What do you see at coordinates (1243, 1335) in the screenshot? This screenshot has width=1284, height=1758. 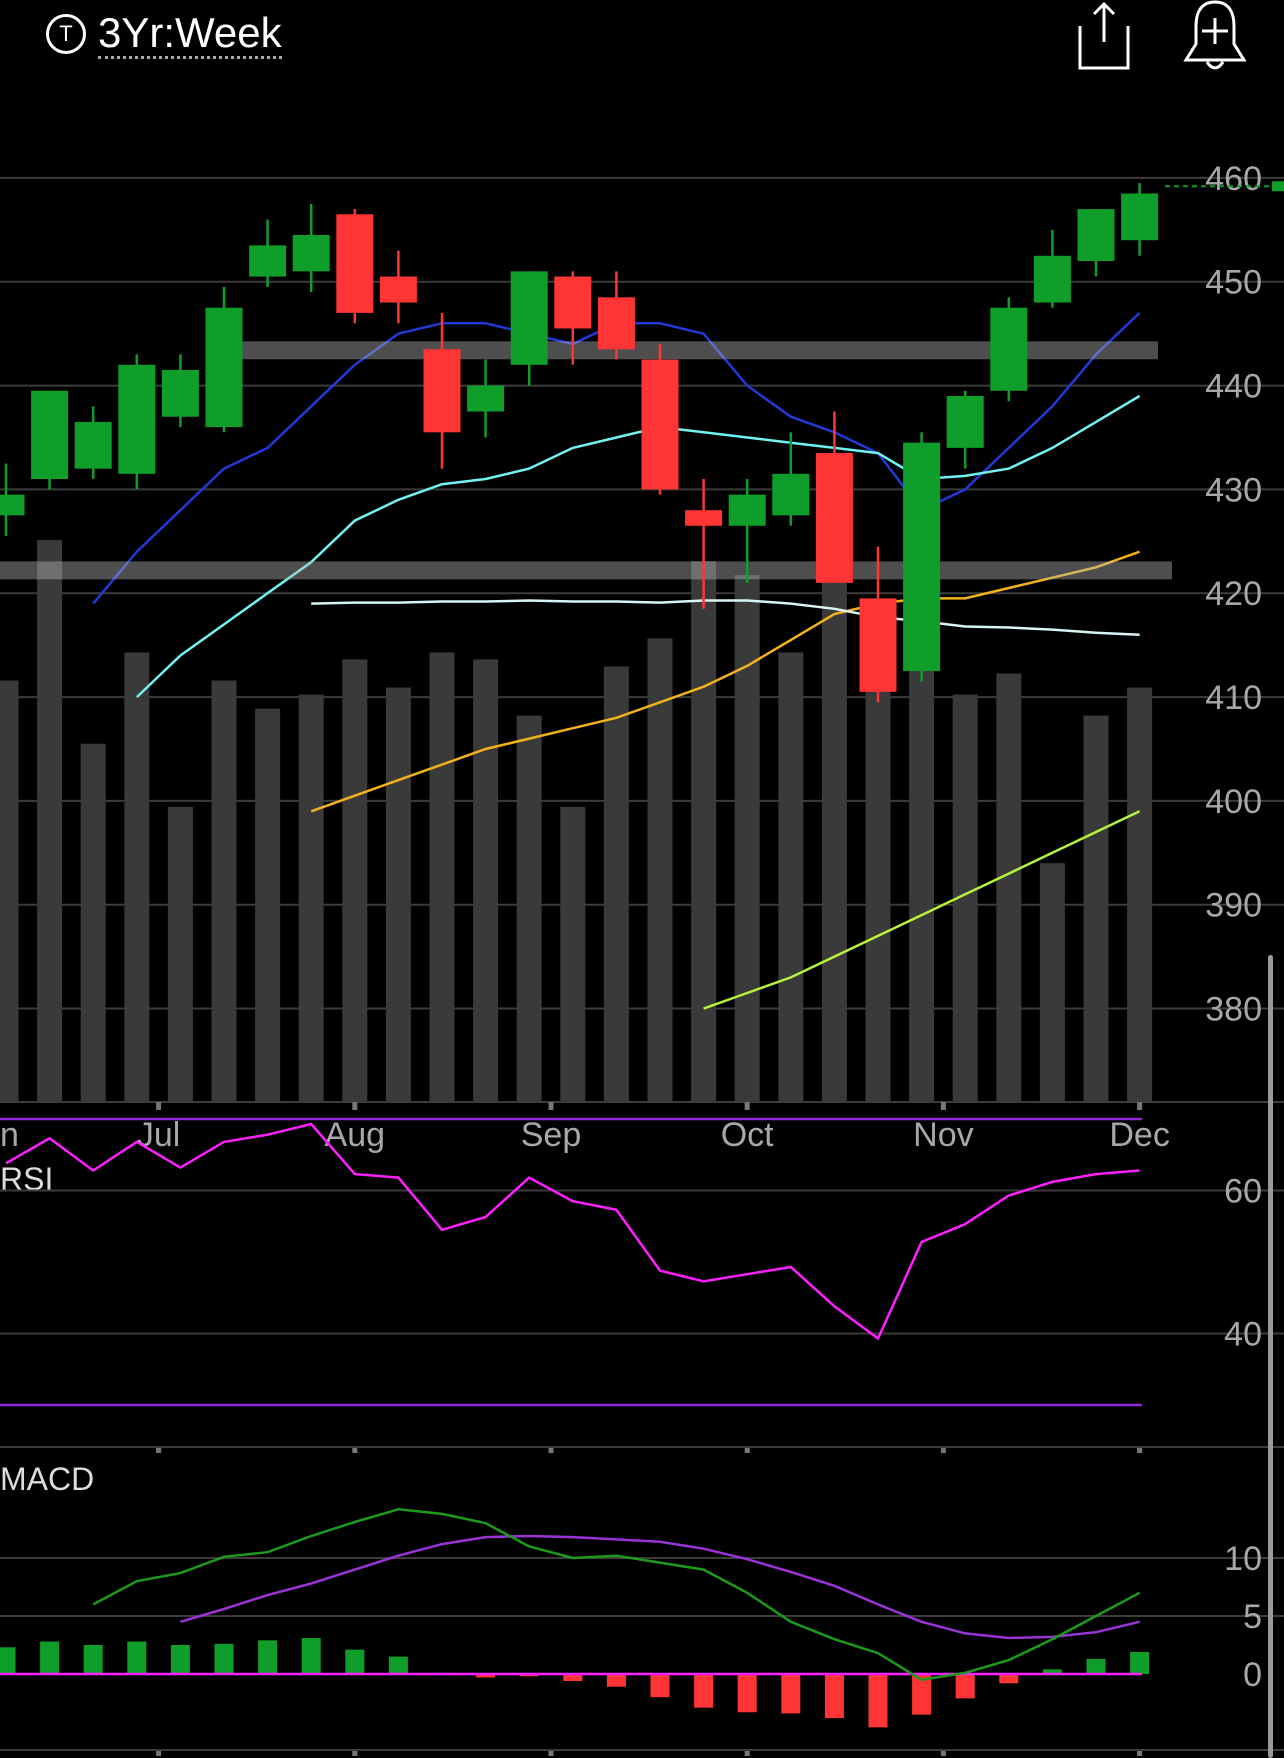 I see `rsi-tick-label: 40` at bounding box center [1243, 1335].